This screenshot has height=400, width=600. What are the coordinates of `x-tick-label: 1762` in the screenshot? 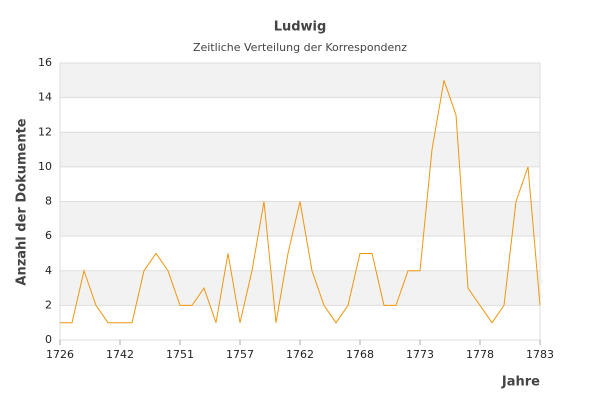 It's located at (300, 354).